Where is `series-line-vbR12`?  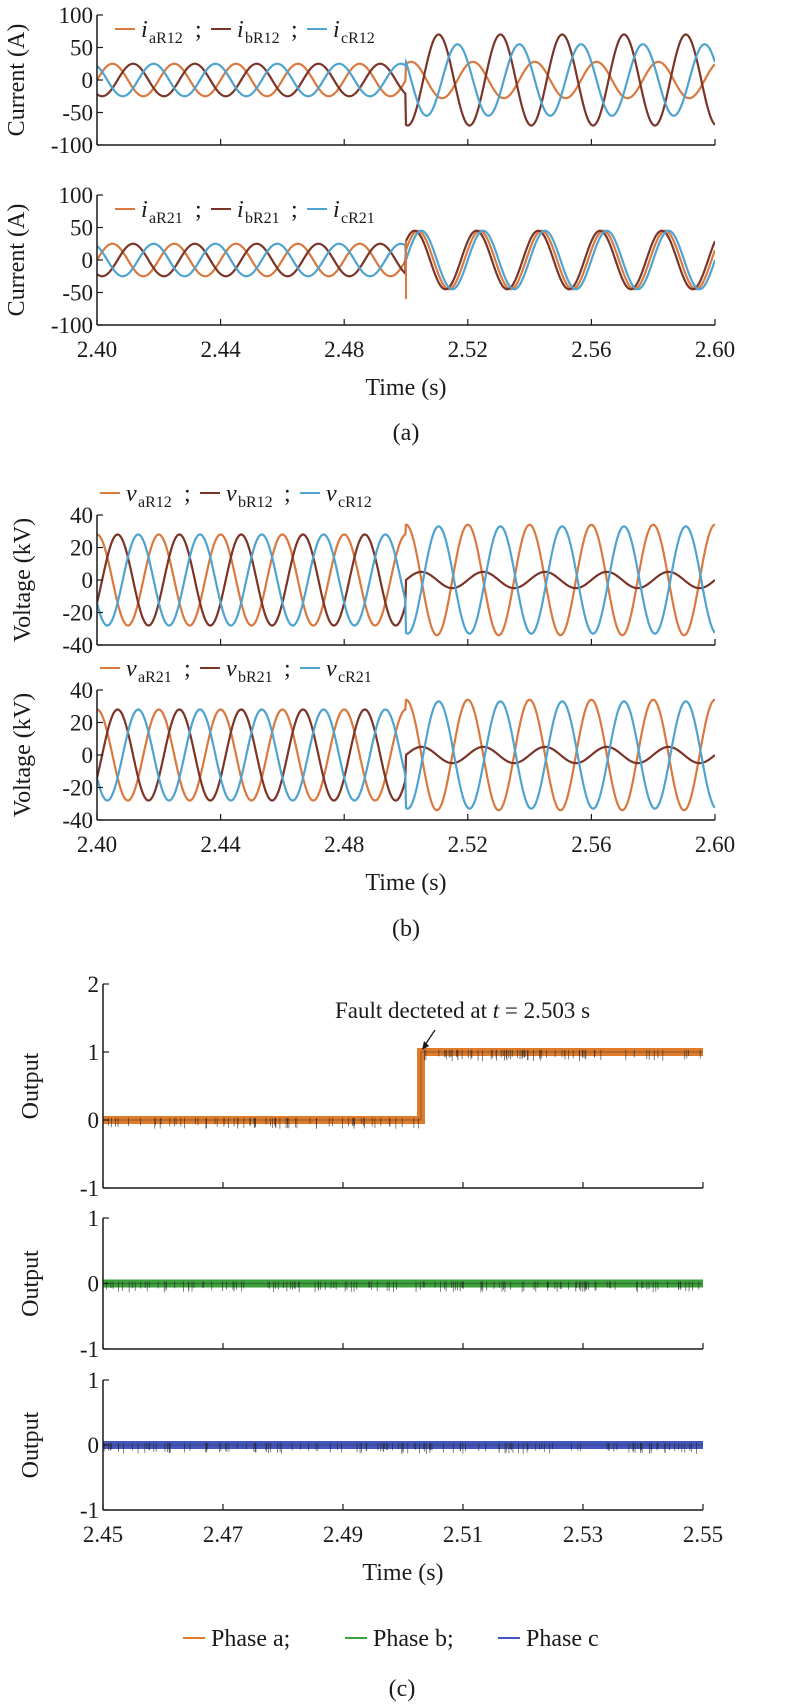
series-line-vbR12 is located at coordinates (406, 580).